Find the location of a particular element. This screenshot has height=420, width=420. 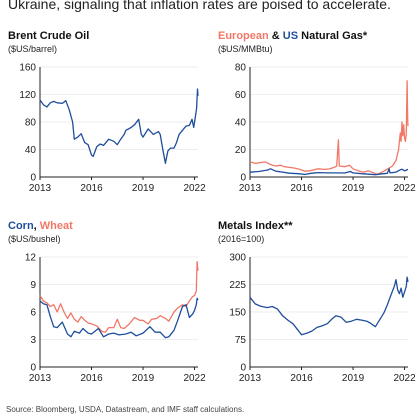

y-tick-label: 6 is located at coordinates (33, 313).